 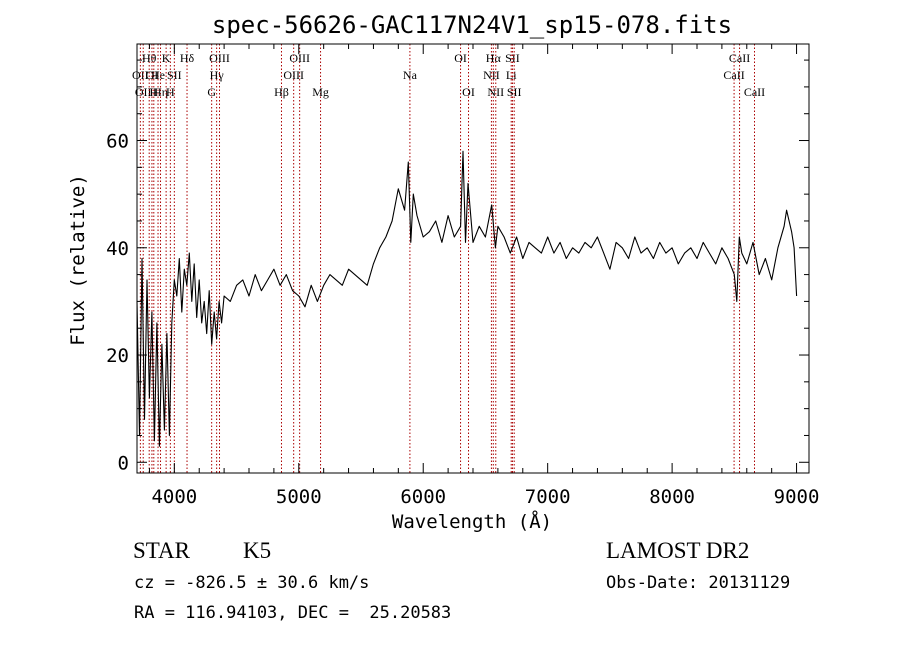 What do you see at coordinates (678, 550) in the screenshot?
I see `survey-label: LAMOST DR2` at bounding box center [678, 550].